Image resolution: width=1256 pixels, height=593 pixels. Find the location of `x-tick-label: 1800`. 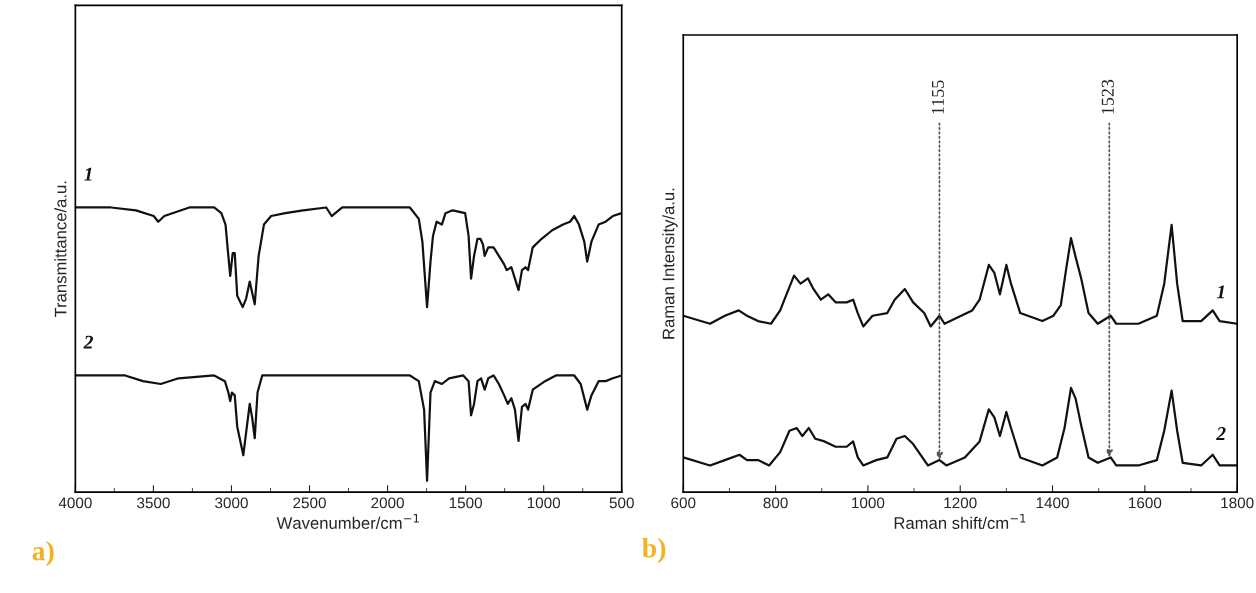

x-tick-label: 1800 is located at coordinates (1237, 503).